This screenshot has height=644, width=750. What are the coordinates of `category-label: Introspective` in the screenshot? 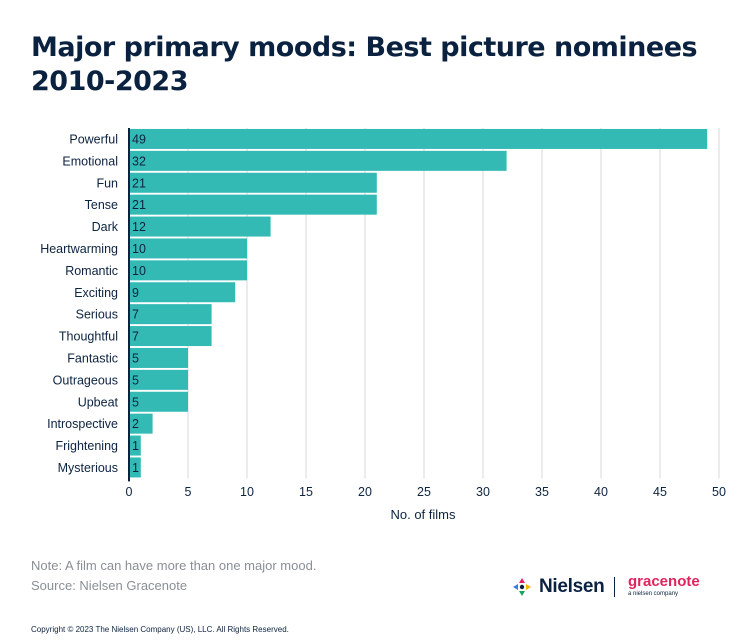 It's located at (82, 424).